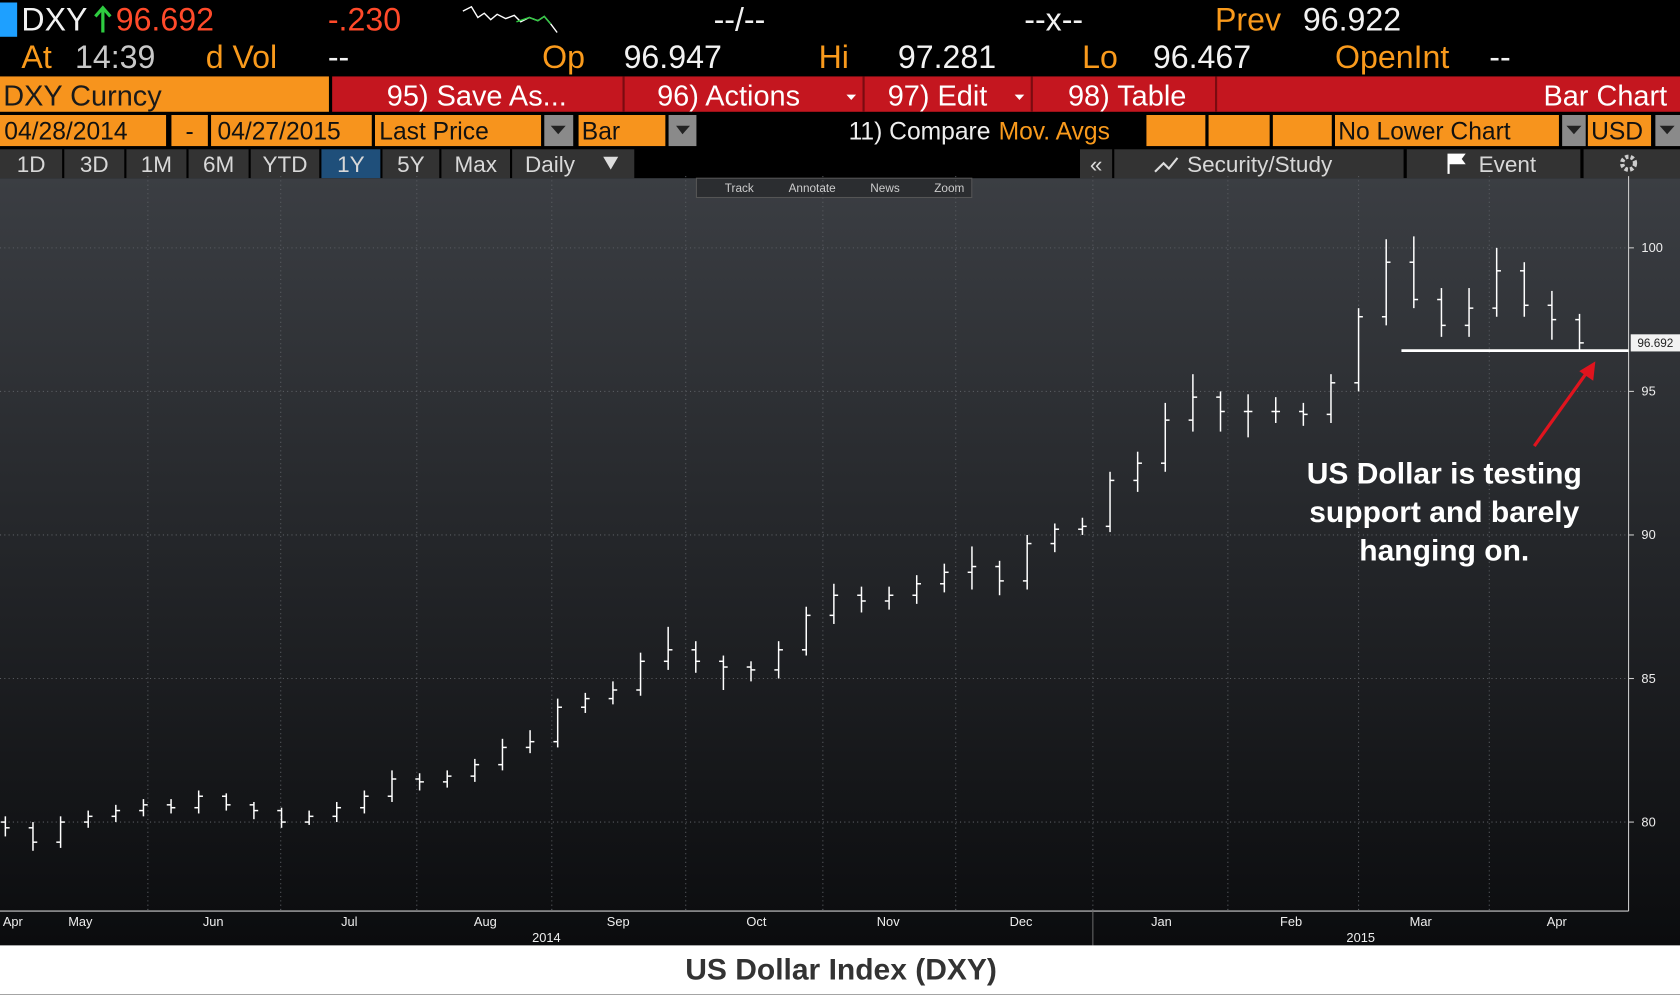 Image resolution: width=1680 pixels, height=995 pixels. Describe the element at coordinates (728, 96) in the screenshot. I see `toolbar-button: 96) Actions` at that location.